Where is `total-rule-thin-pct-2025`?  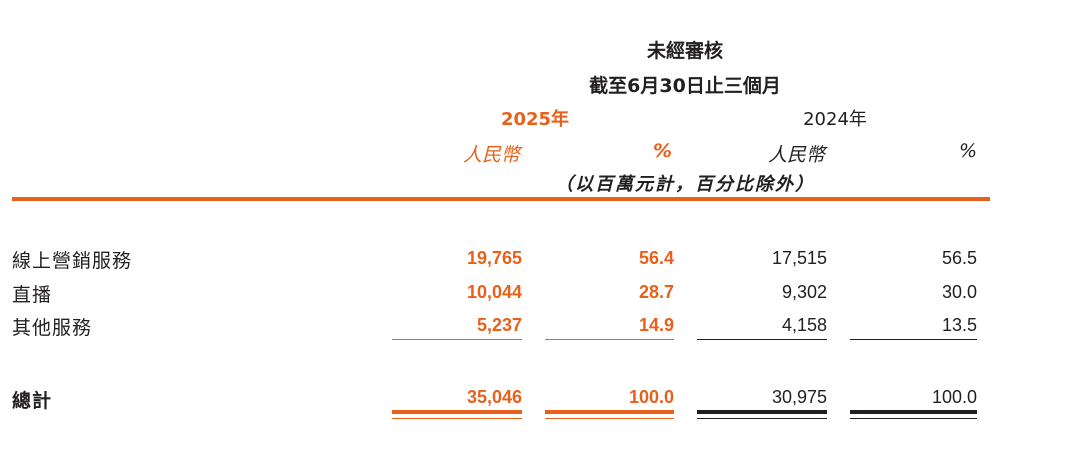
total-rule-thin-pct-2025 is located at coordinates (609, 418).